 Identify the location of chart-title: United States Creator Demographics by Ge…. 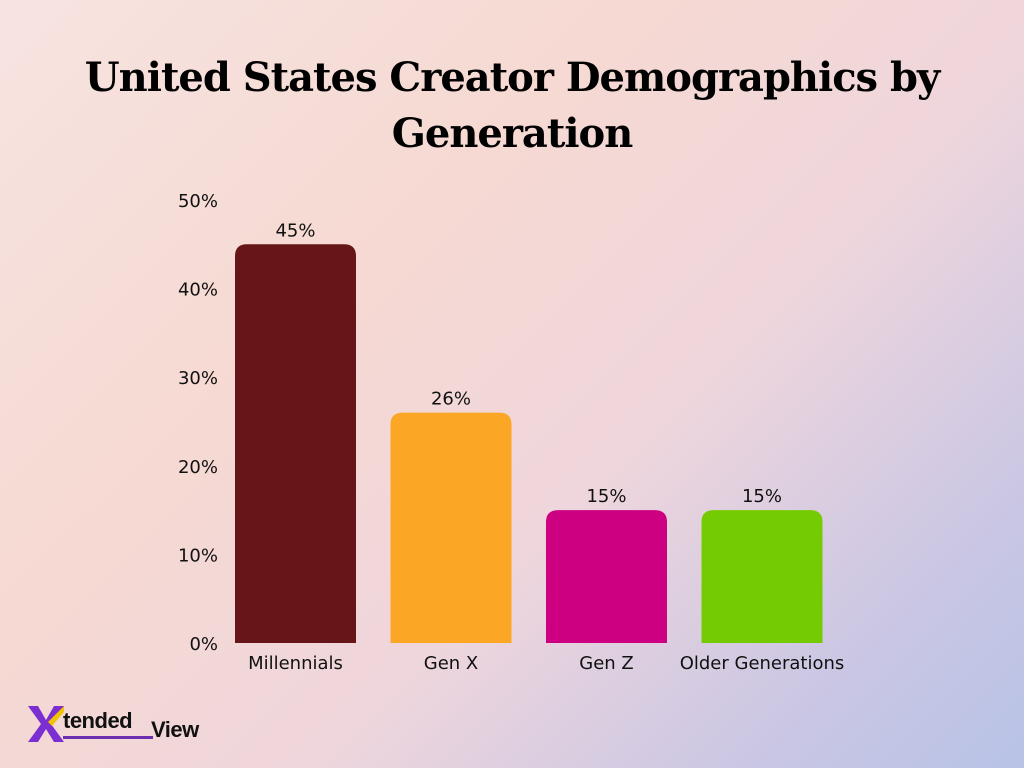
(512, 105).